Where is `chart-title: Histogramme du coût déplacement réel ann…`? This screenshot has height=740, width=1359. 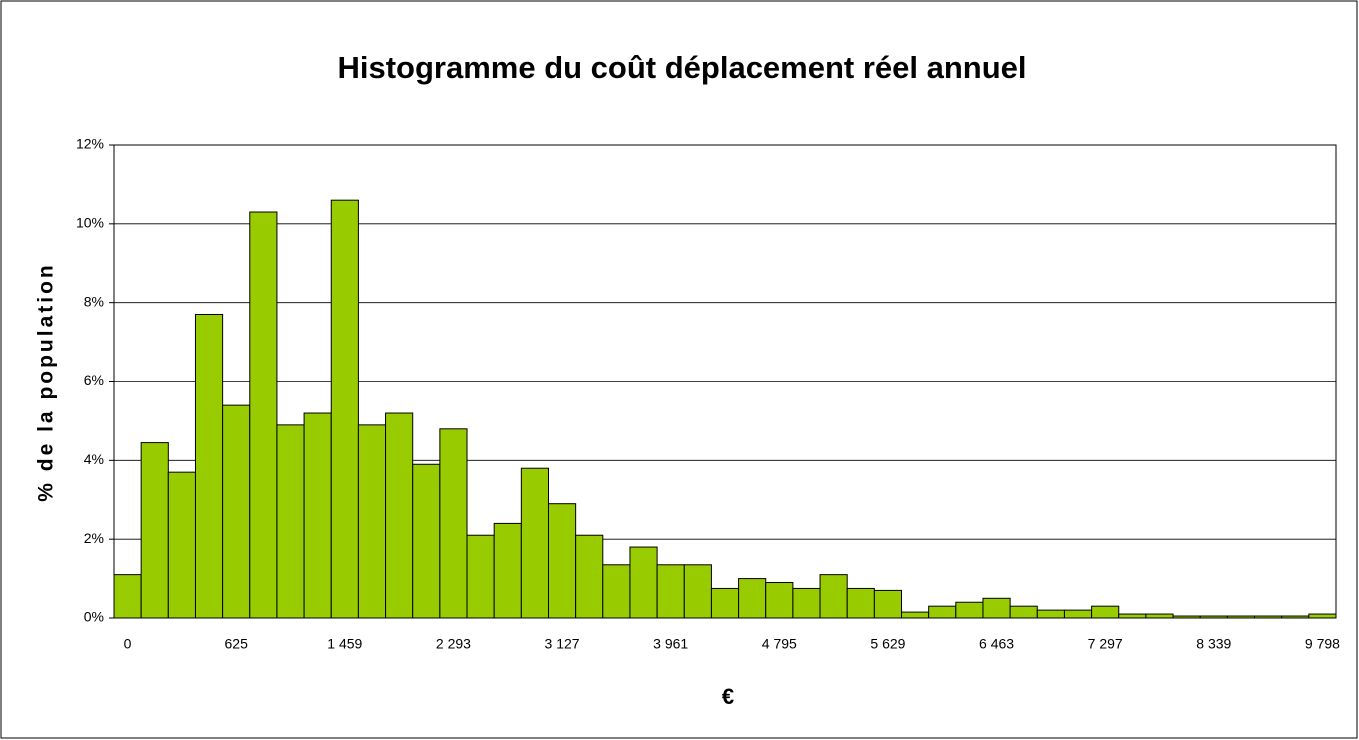 chart-title: Histogramme du coût déplacement réel ann… is located at coordinates (681, 67).